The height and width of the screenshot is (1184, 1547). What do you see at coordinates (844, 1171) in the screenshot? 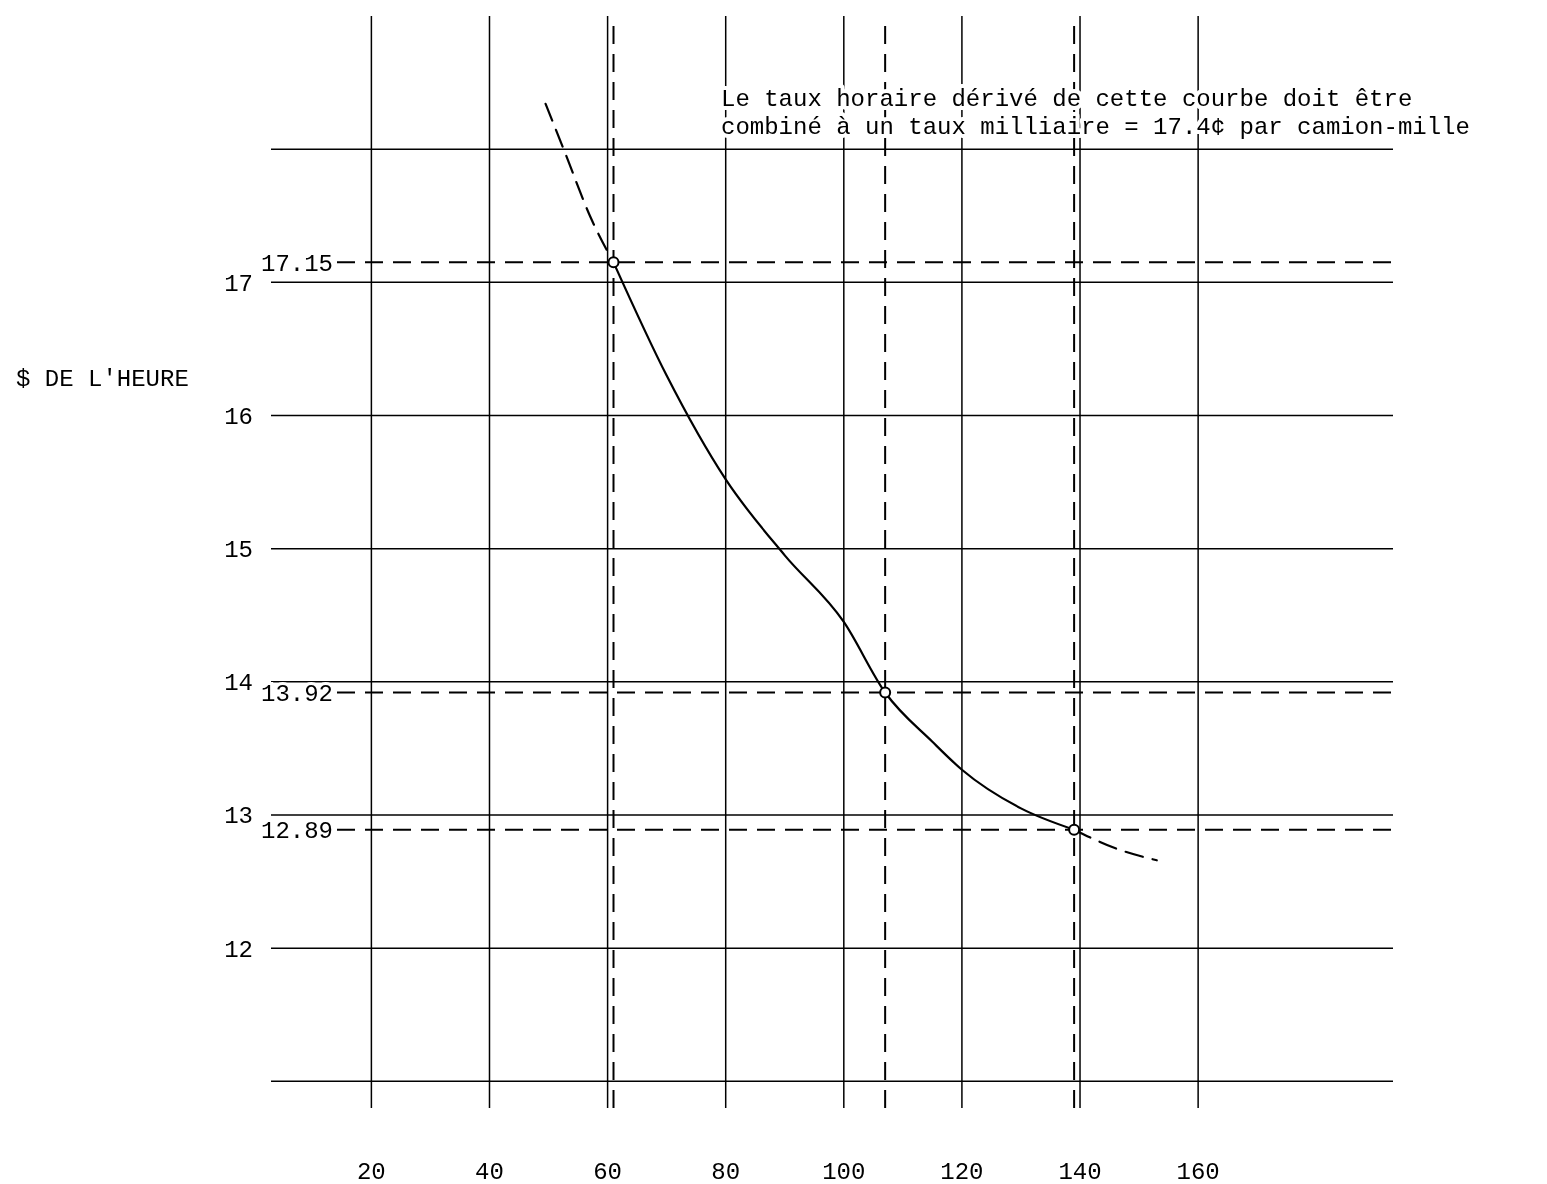
I see `x-tick-label: 100` at bounding box center [844, 1171].